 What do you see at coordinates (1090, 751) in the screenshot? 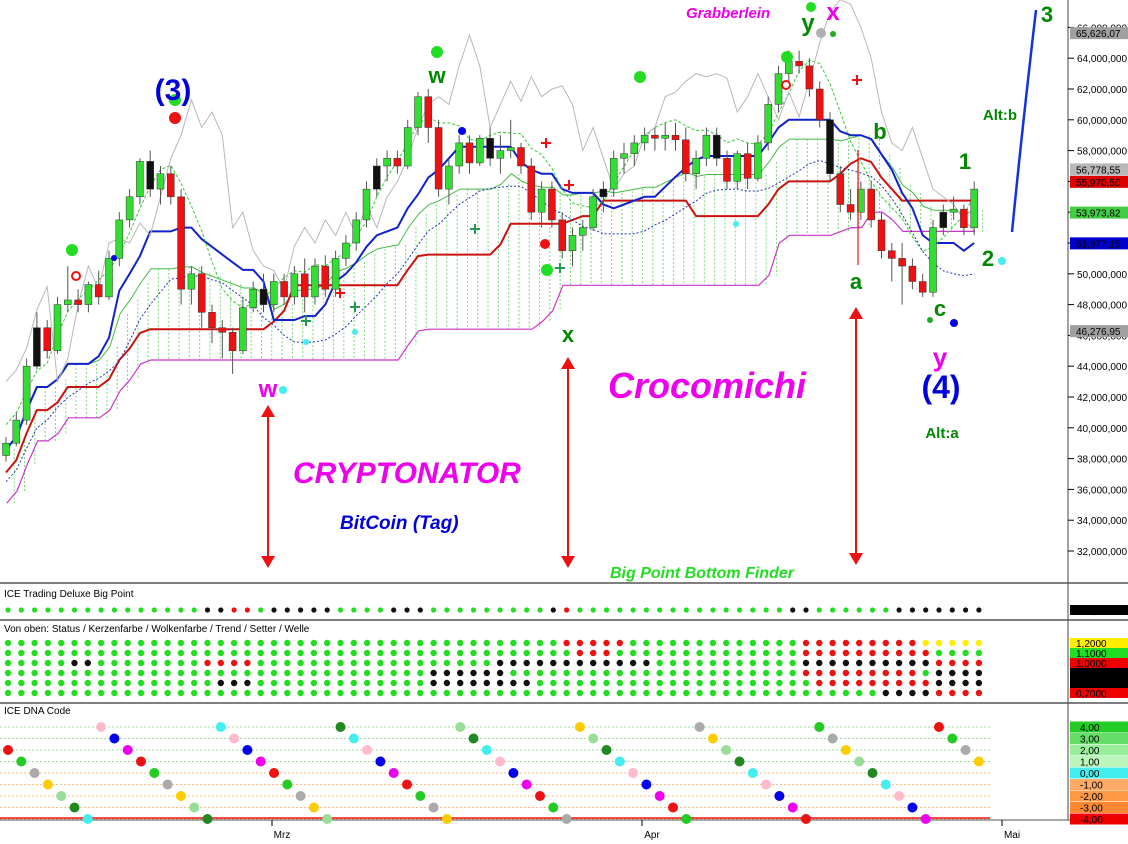
I see `dna-level-label-2: 2,00` at bounding box center [1090, 751].